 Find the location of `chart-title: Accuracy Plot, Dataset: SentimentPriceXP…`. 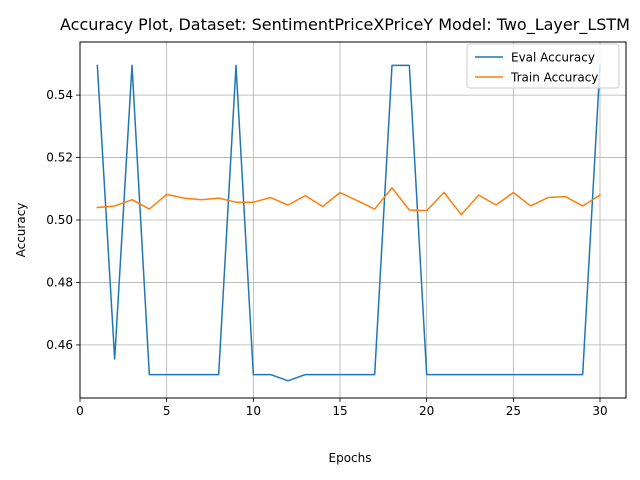

chart-title: Accuracy Plot, Dataset: SentimentPriceXP… is located at coordinates (345, 25).